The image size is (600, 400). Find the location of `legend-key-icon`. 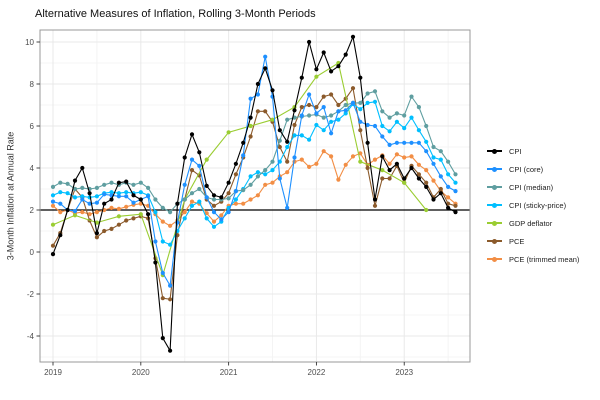

legend-key-icon is located at coordinates (494, 151).